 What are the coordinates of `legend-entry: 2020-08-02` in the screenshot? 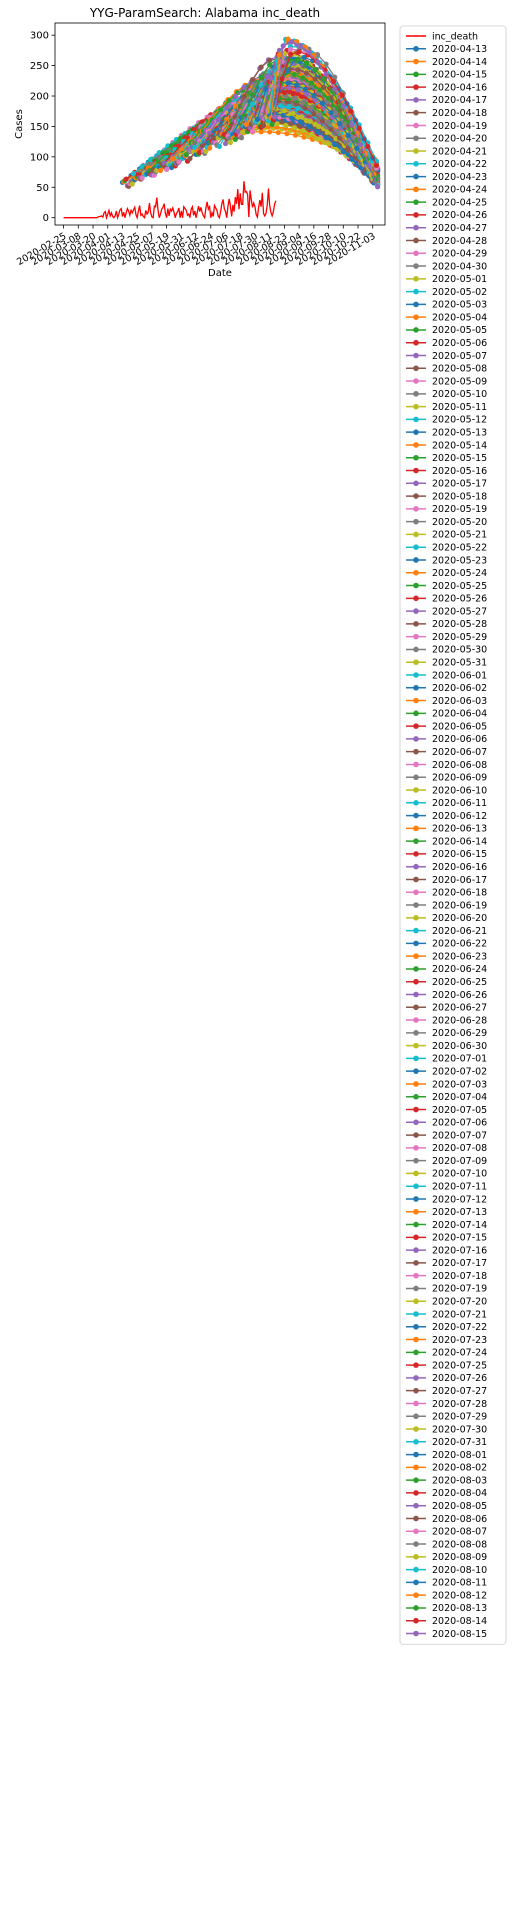 It's located at (459, 1468).